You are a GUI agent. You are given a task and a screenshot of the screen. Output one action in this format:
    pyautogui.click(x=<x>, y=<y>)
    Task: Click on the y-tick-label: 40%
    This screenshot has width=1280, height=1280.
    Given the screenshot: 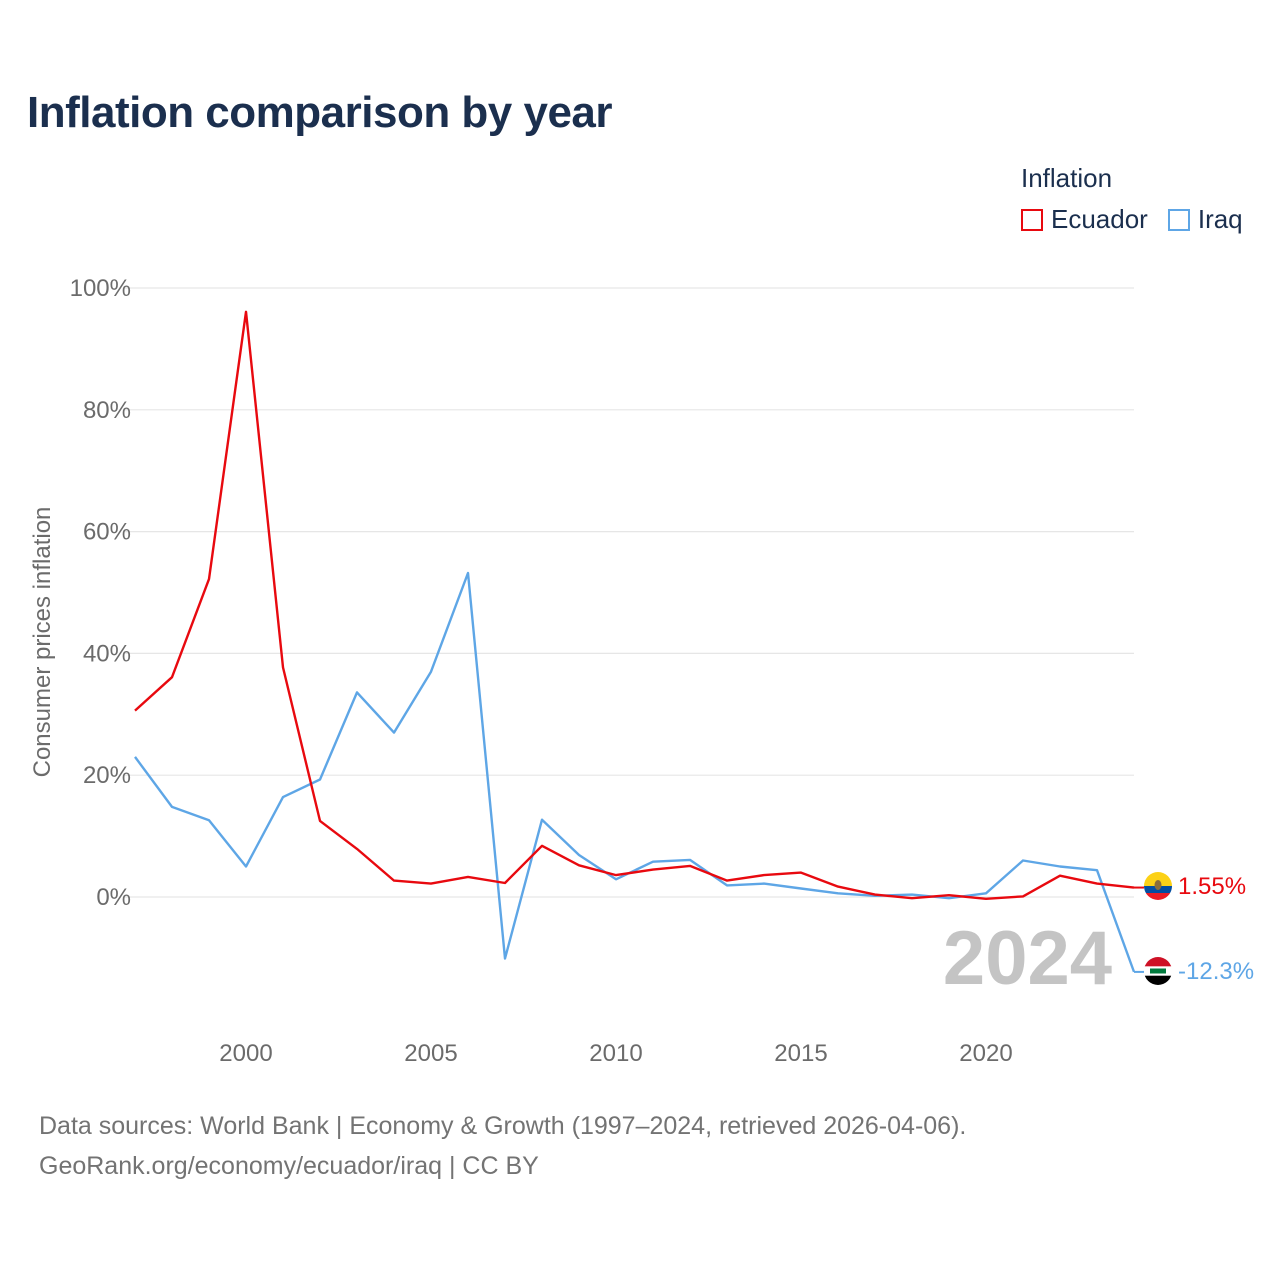 What is the action you would take?
    pyautogui.click(x=107, y=653)
    